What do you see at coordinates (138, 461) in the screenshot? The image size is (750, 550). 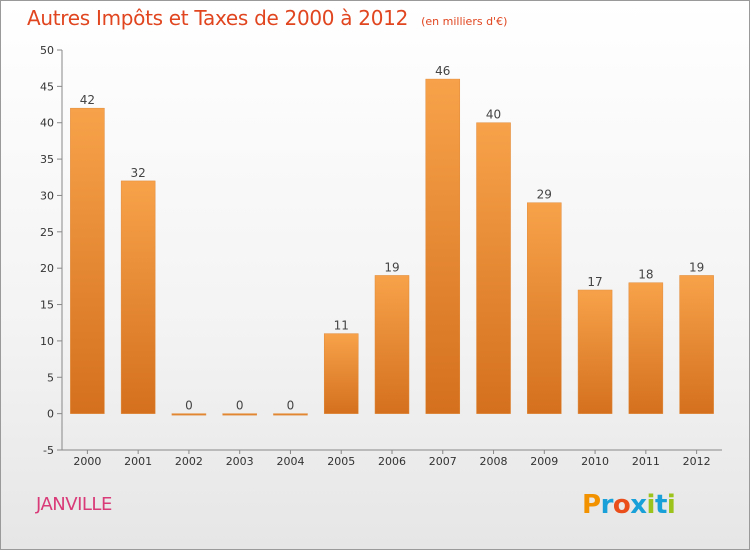 I see `x-tick-label: 2001` at bounding box center [138, 461].